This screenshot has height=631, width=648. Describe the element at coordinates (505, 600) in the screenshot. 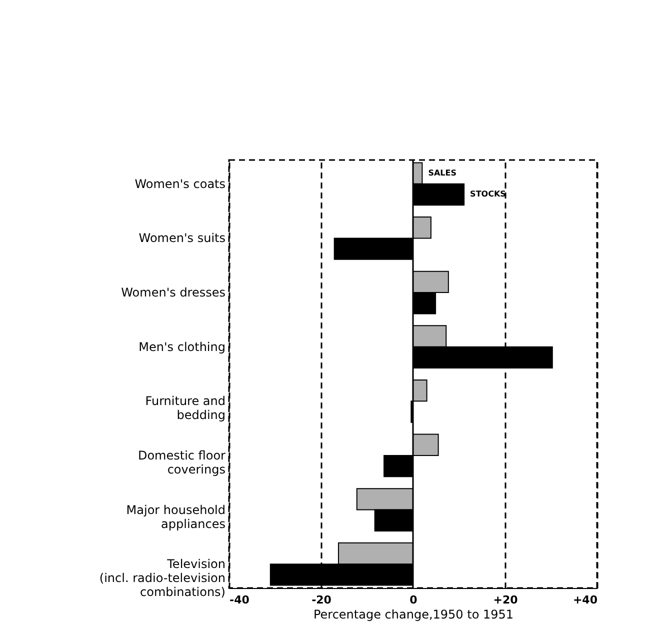

I see `x-tick-label: +20` at that location.